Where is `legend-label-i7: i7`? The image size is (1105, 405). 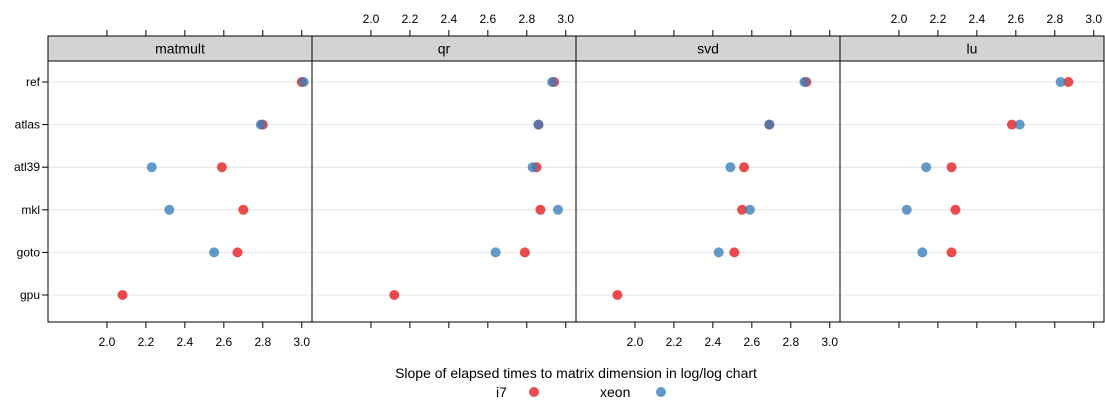
legend-label-i7: i7 is located at coordinates (501, 392).